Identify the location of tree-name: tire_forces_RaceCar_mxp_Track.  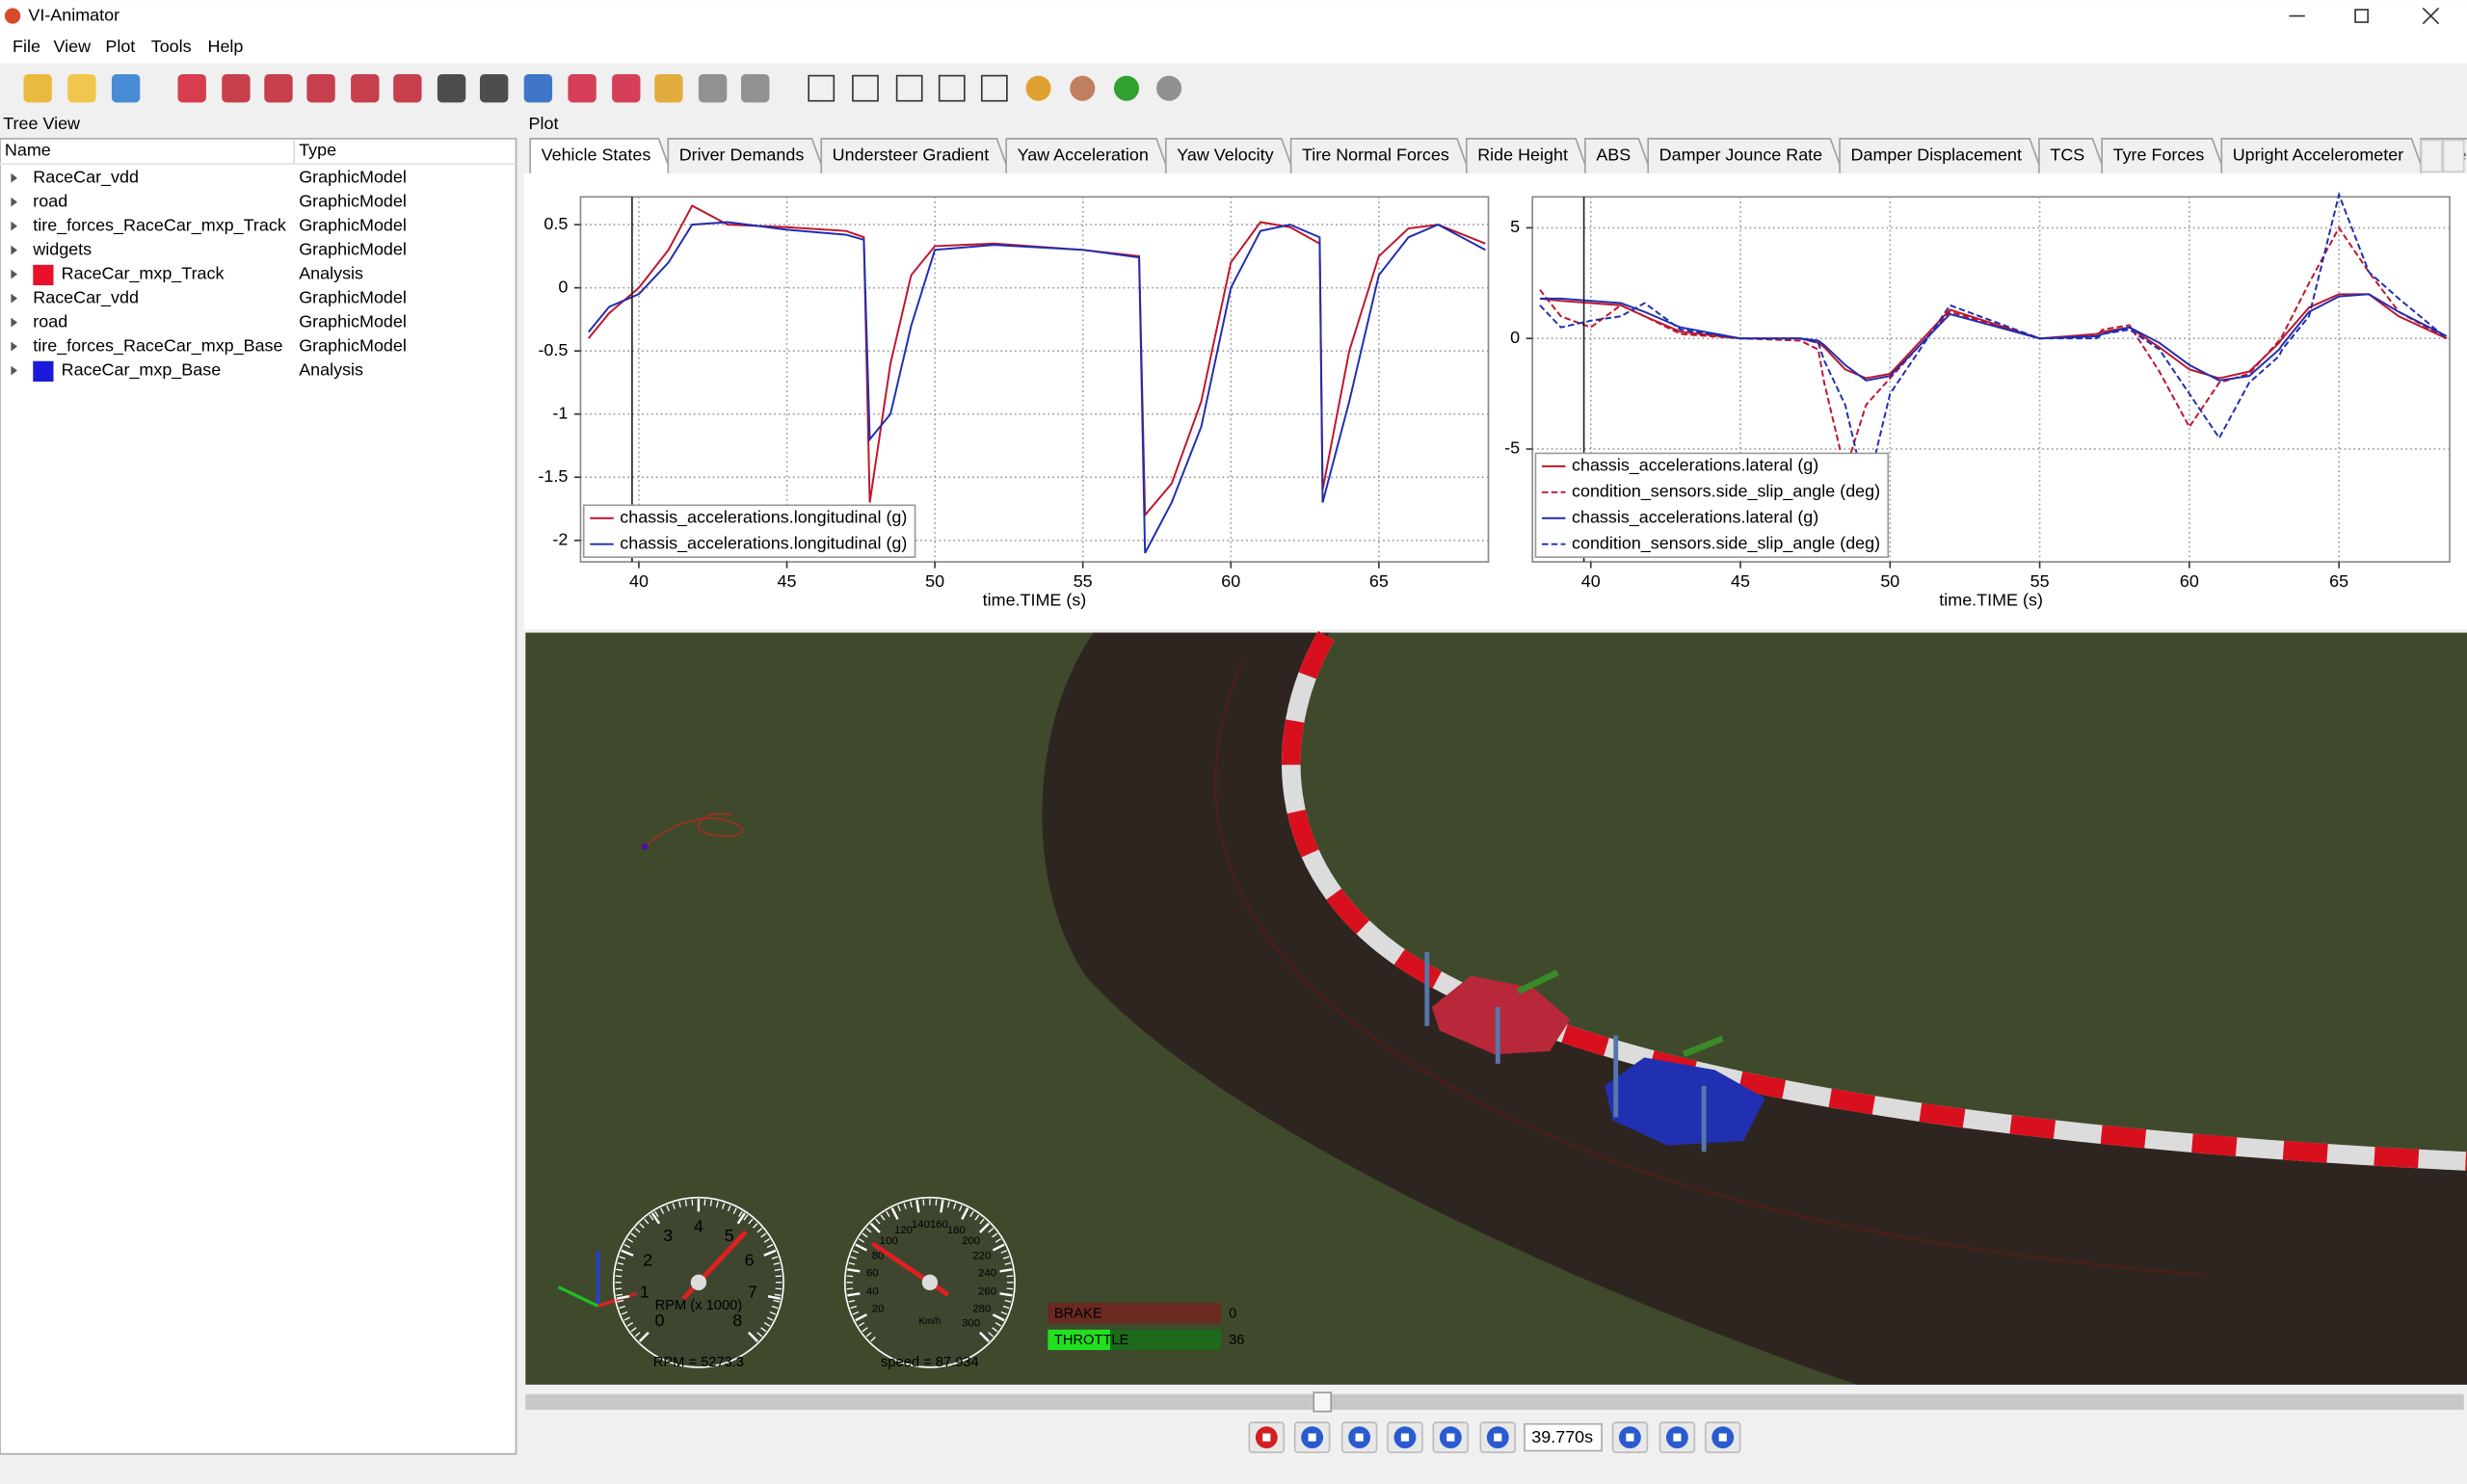
(159, 225).